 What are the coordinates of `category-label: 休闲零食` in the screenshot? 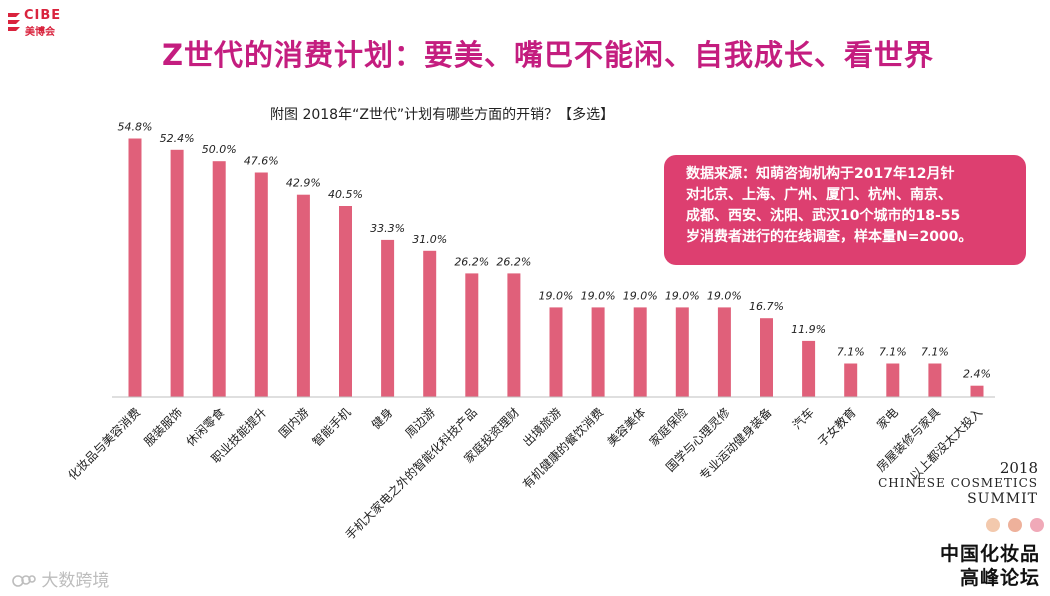 It's located at (205, 427).